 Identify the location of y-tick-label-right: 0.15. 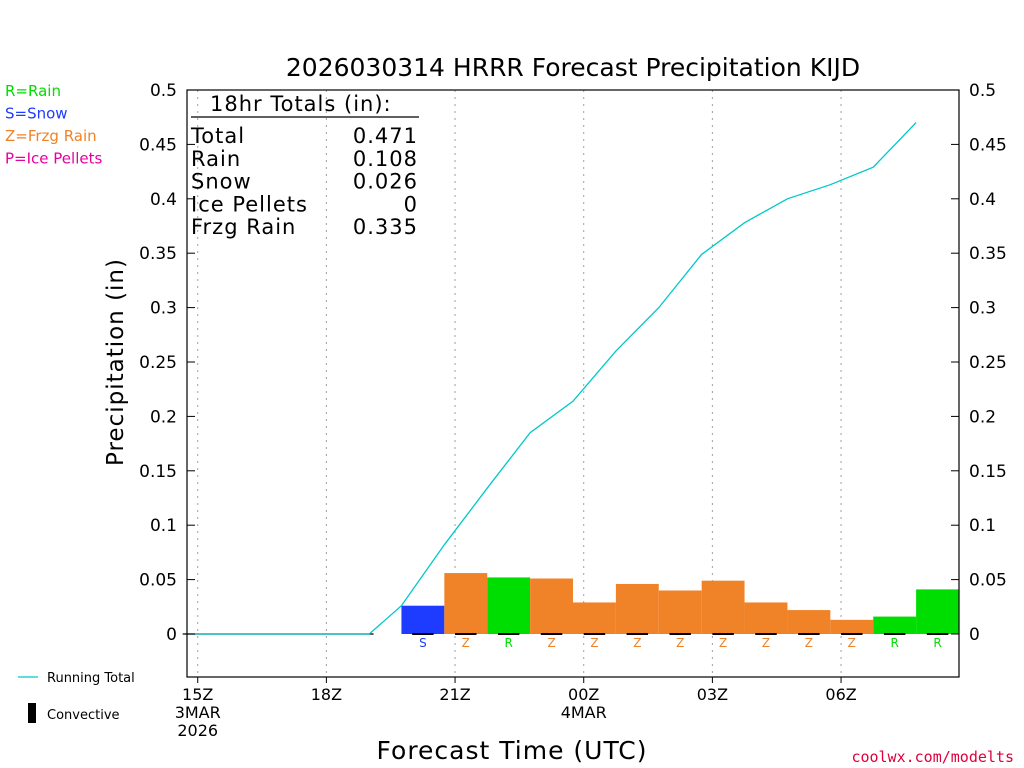
(988, 472).